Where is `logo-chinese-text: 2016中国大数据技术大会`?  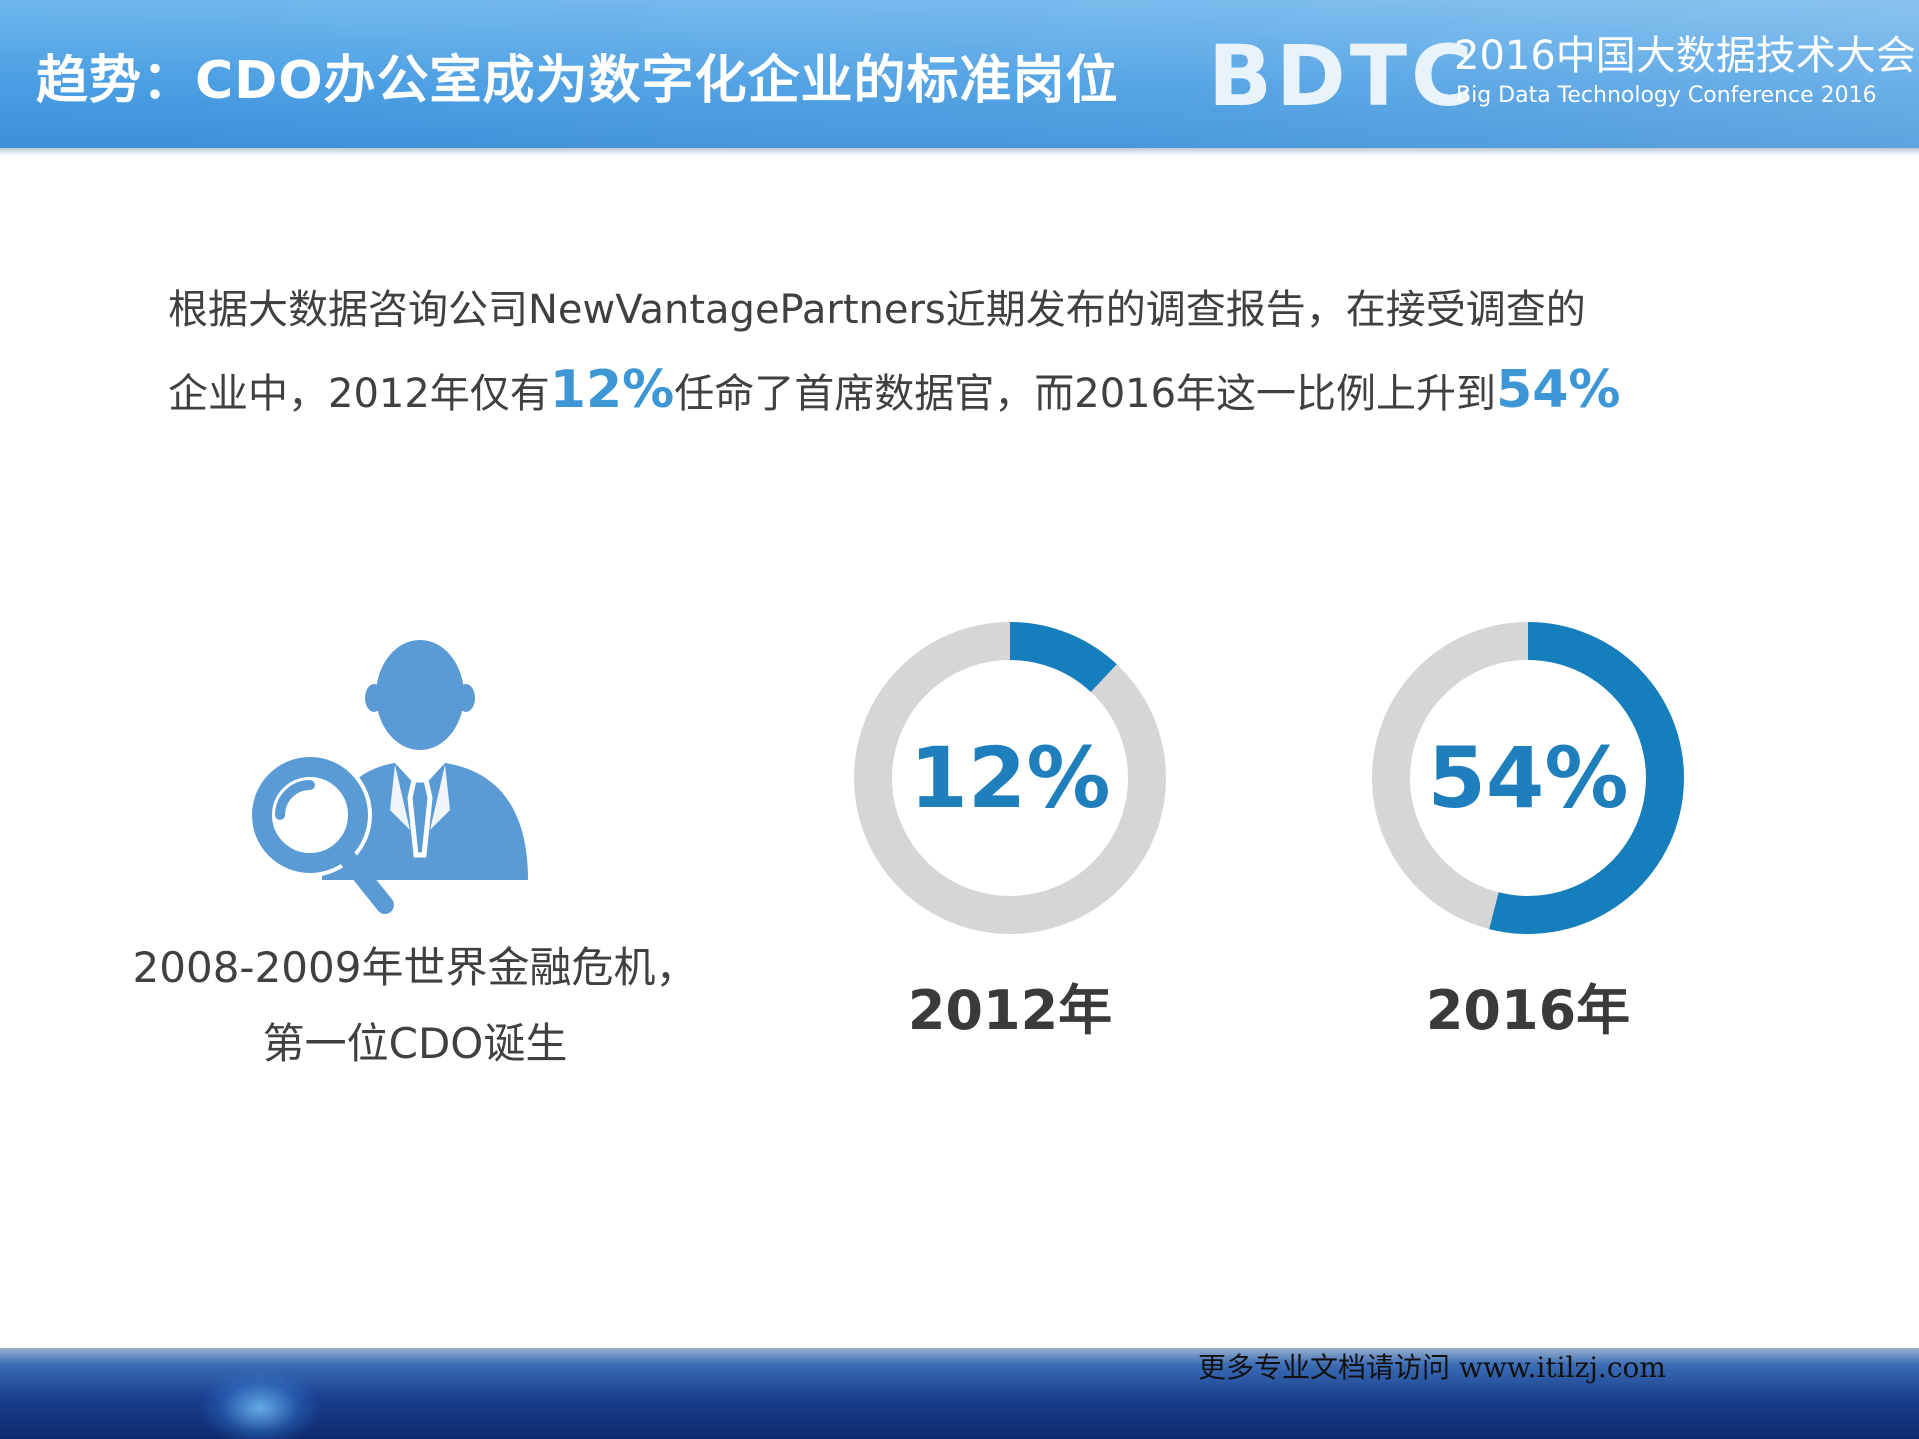
logo-chinese-text: 2016中国大数据技术大会 is located at coordinates (1685, 56).